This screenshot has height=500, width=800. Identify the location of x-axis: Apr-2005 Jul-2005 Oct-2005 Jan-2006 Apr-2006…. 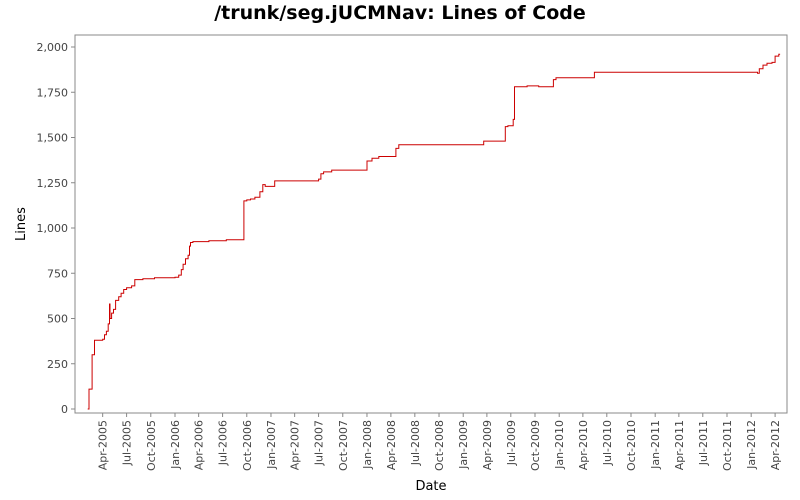
(439, 442).